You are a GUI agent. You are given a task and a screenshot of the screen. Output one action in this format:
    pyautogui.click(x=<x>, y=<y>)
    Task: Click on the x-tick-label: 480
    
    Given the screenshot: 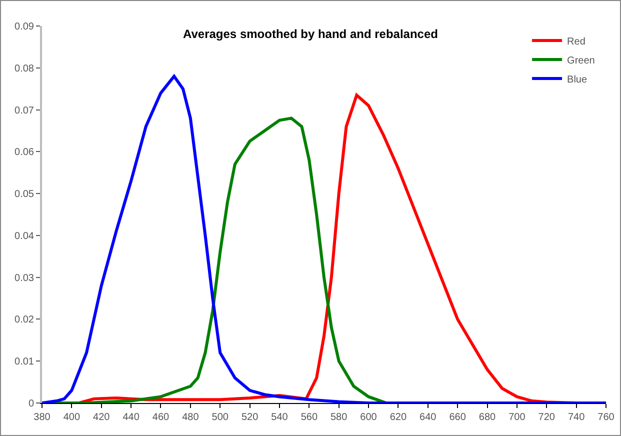 What is the action you would take?
    pyautogui.click(x=191, y=417)
    